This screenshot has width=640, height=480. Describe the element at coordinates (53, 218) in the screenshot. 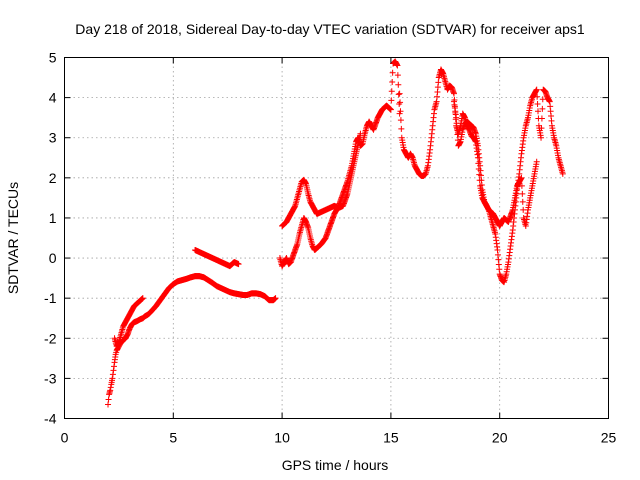

I see `y-tick-label: 1` at that location.